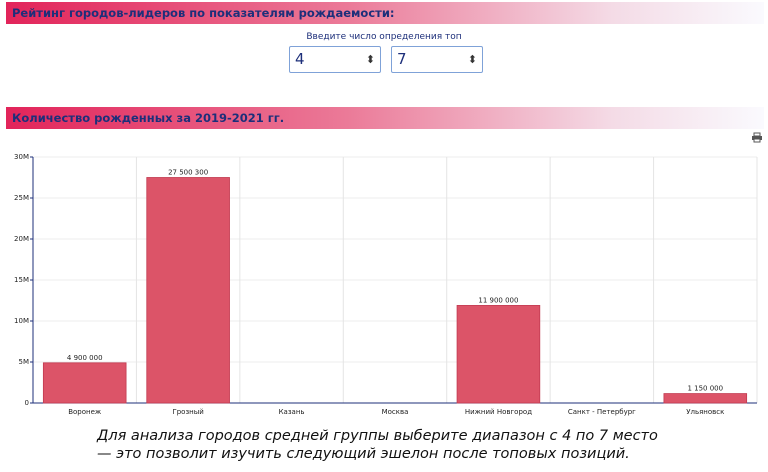 The height and width of the screenshot is (472, 768). Describe the element at coordinates (21, 321) in the screenshot. I see `y-tick-label: 10M` at that location.